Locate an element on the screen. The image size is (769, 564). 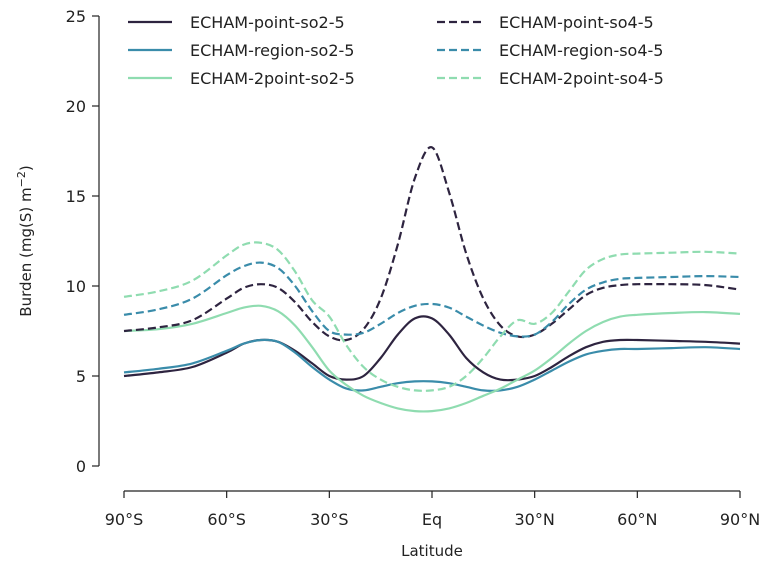
y-axis-label-main: Burden (mg(S) m is located at coordinates (26, 251).